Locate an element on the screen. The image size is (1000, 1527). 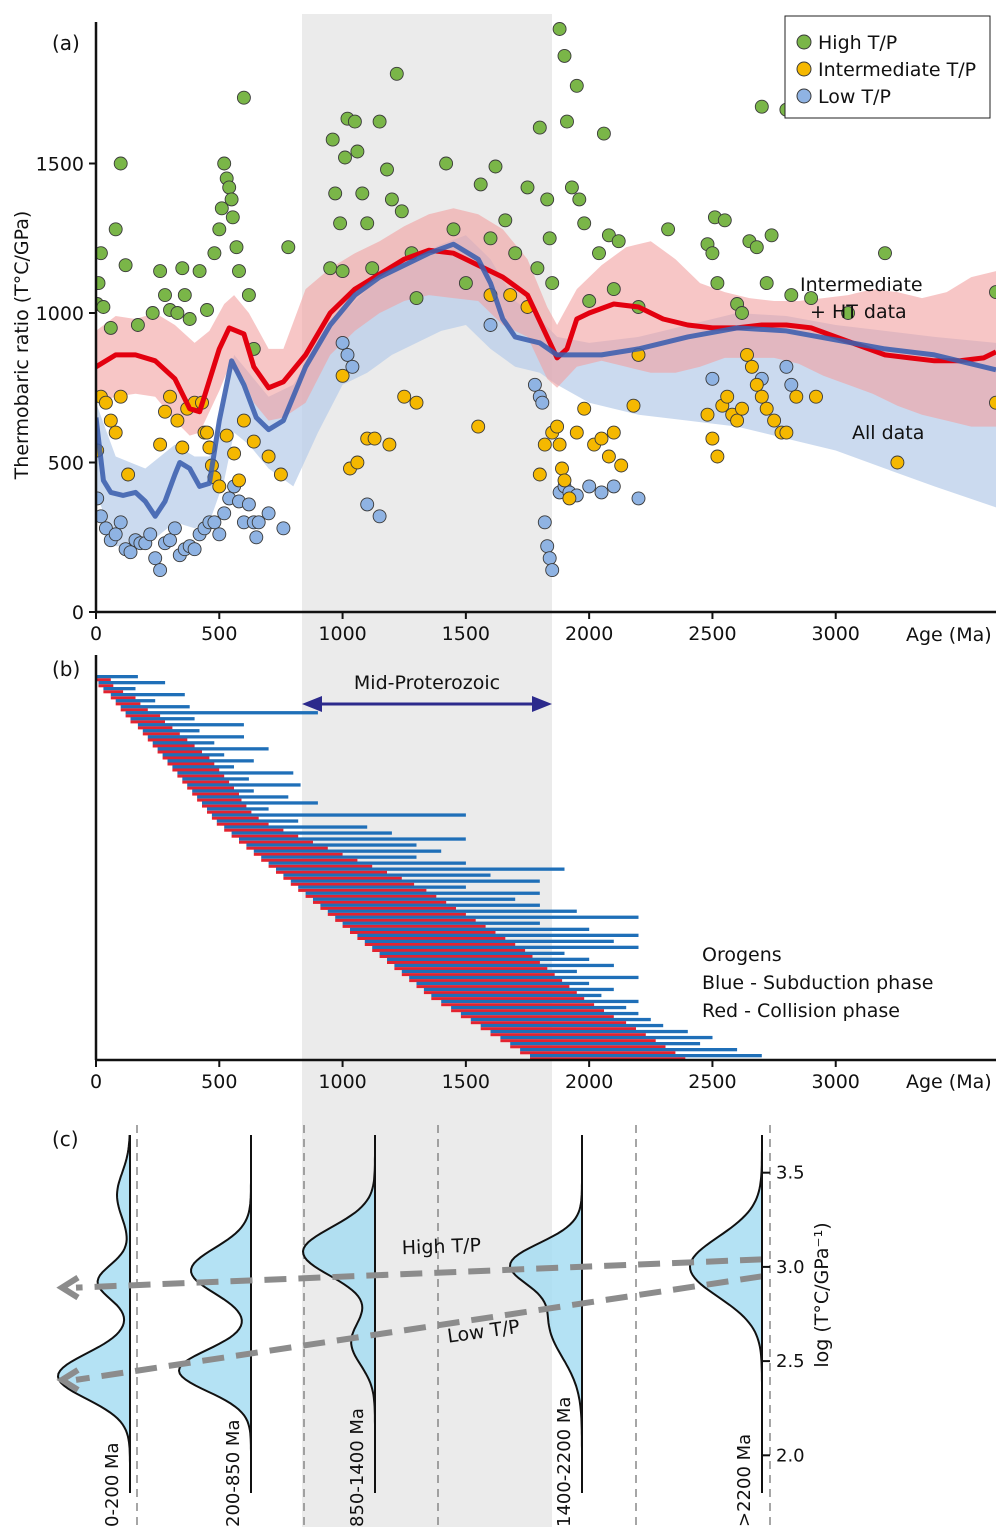
arrow-head-right is located at coordinates (542, 704).